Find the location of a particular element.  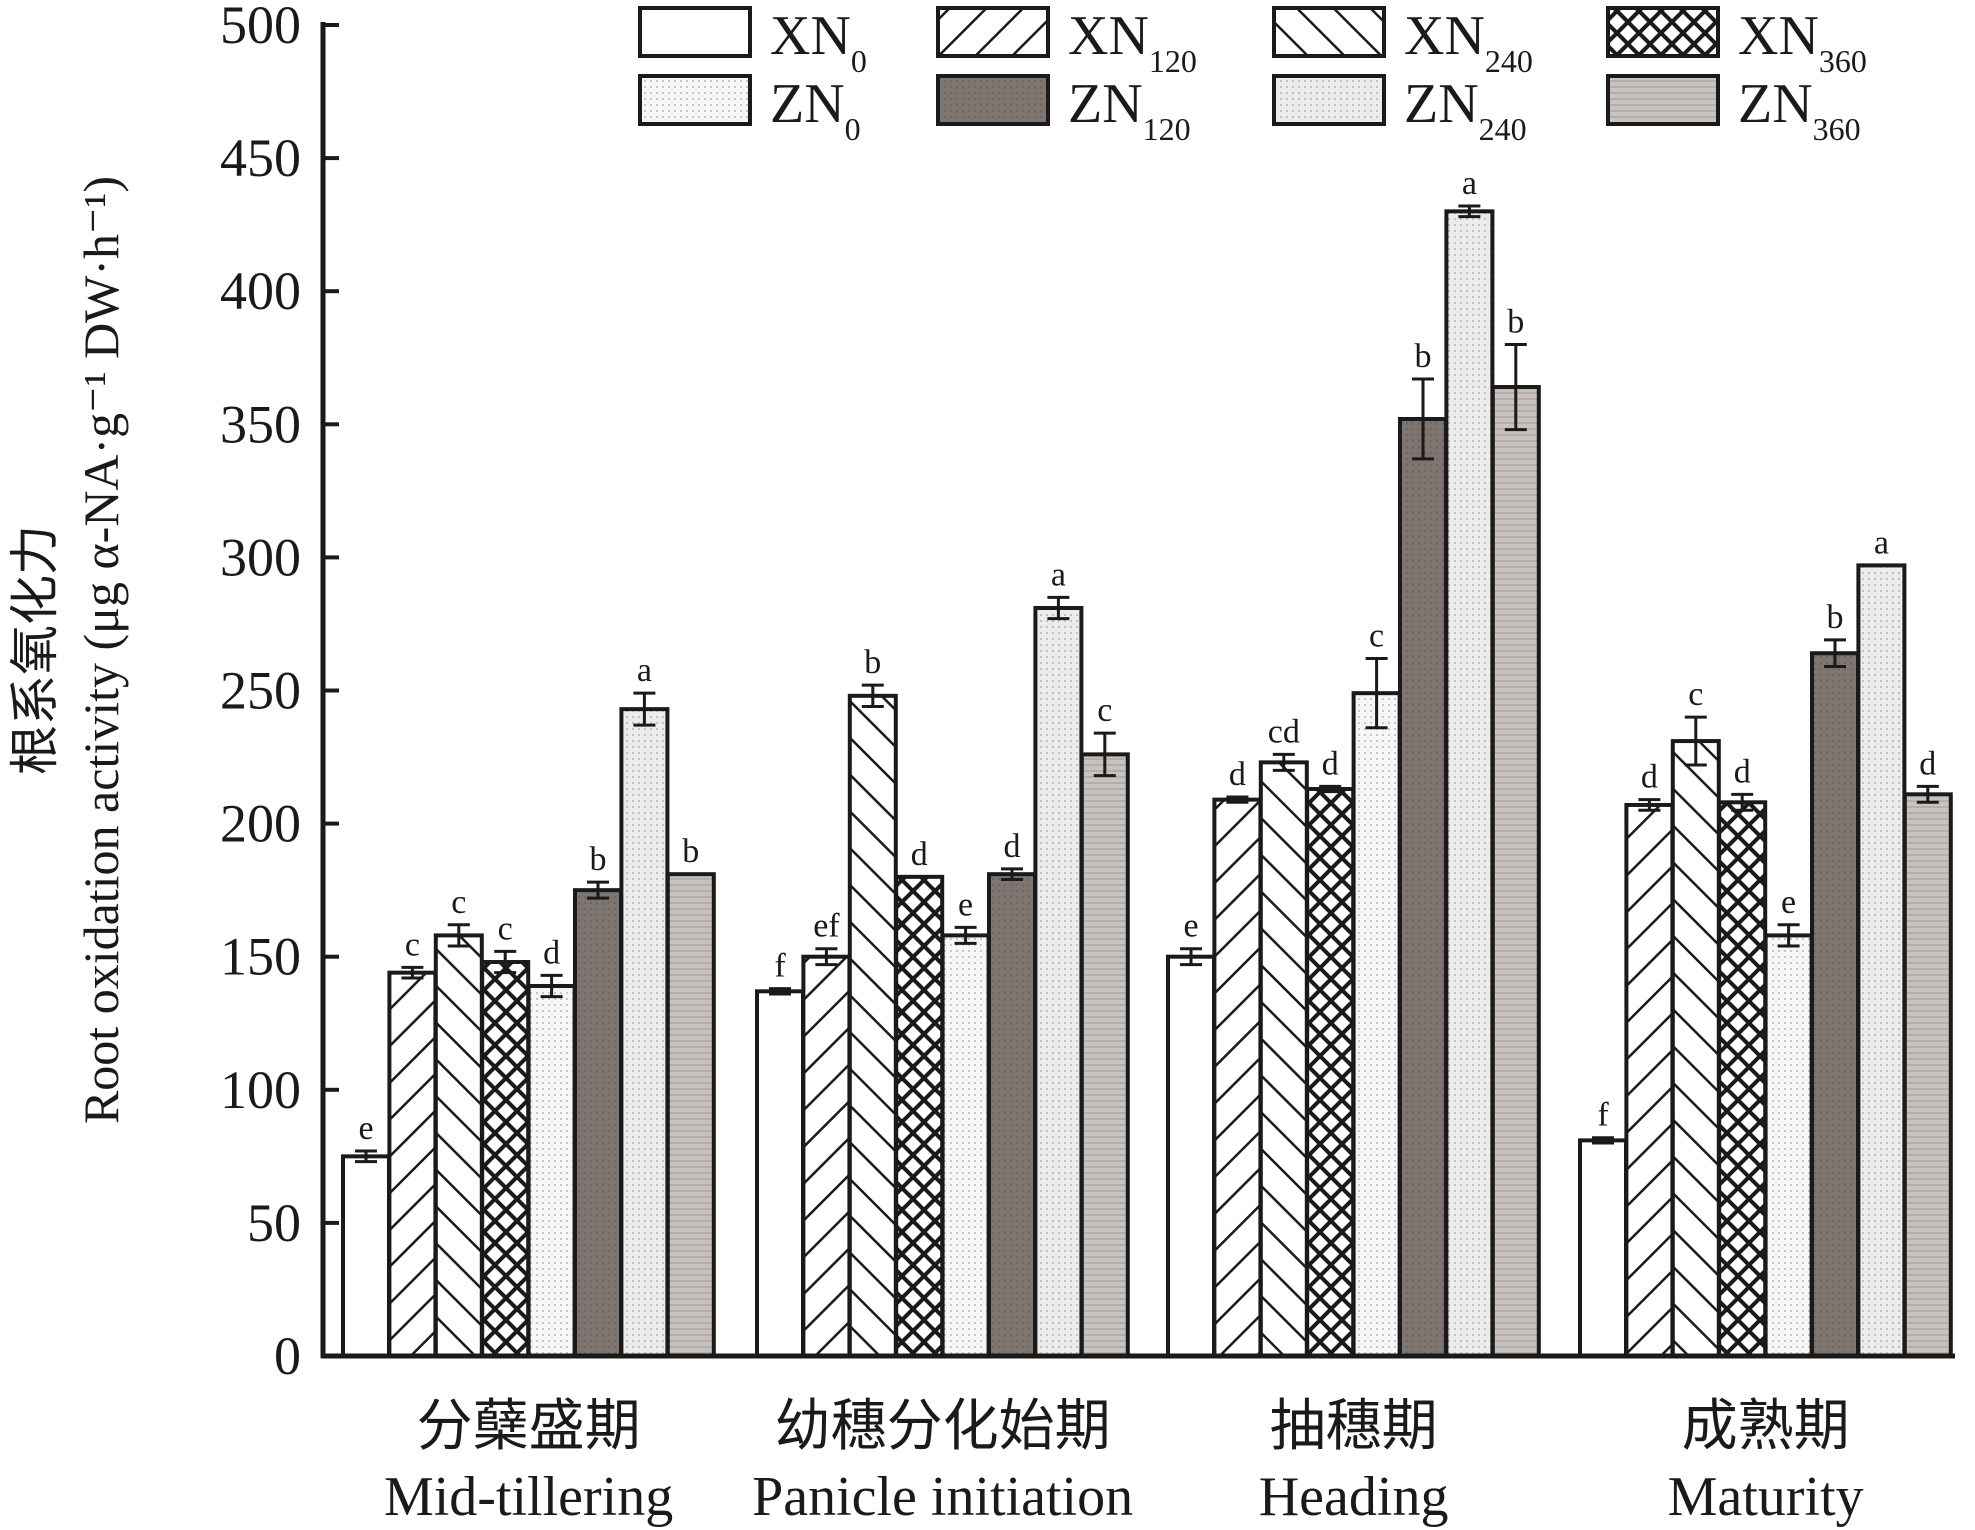

significance-letter: ef is located at coordinates (826, 926).